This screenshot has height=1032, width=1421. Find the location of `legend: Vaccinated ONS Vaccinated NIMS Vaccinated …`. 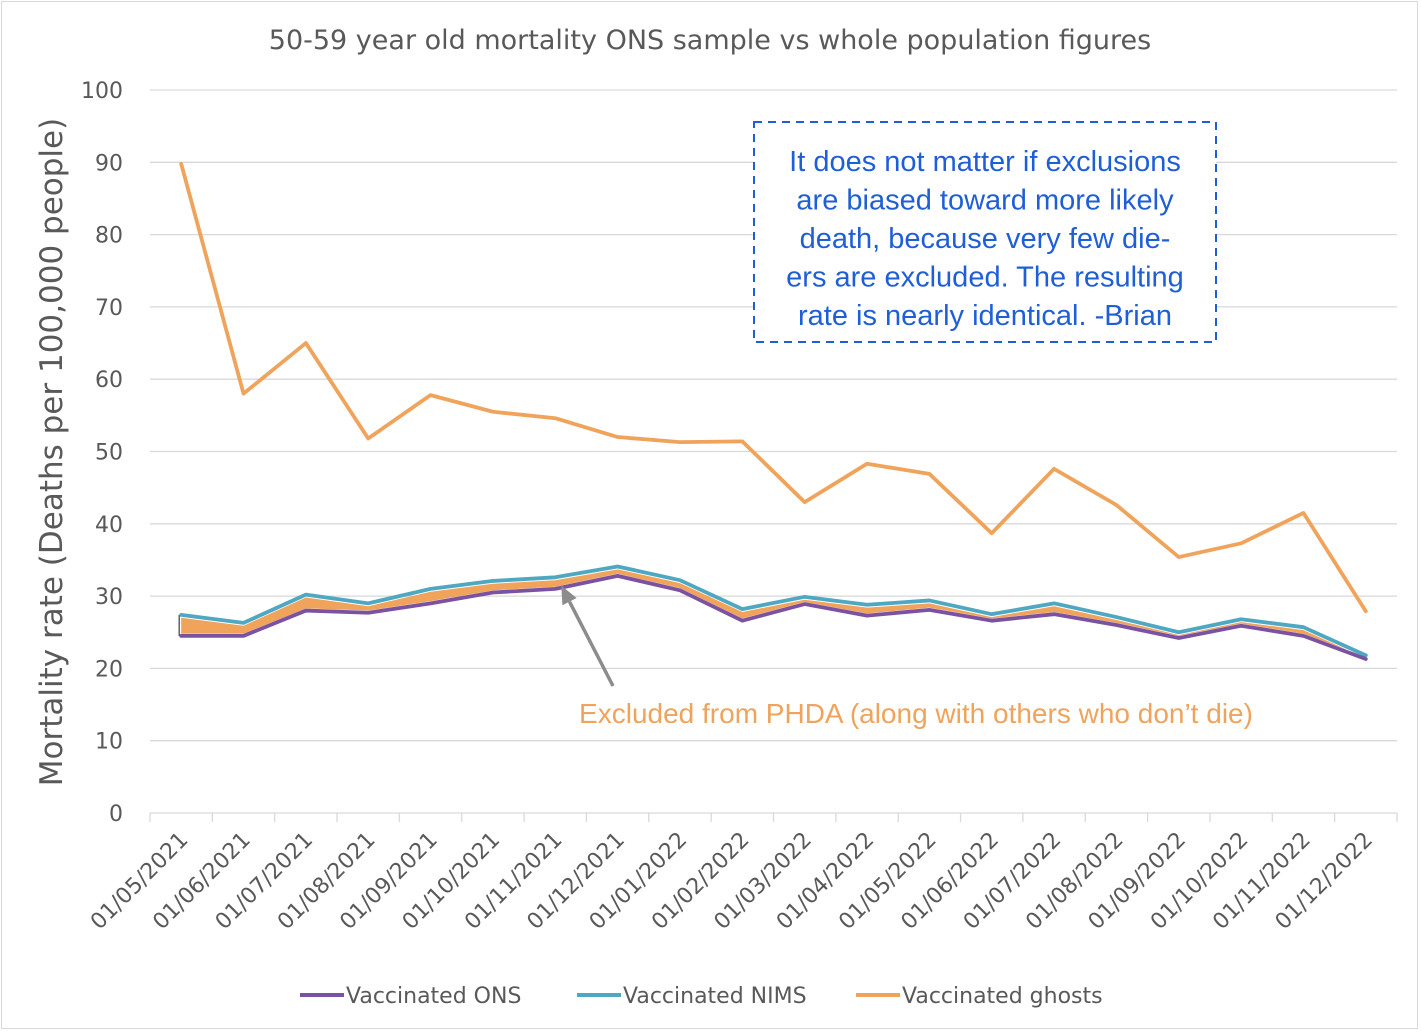

legend: Vaccinated ONS Vaccinated NIMS Vaccinated … is located at coordinates (701, 996).